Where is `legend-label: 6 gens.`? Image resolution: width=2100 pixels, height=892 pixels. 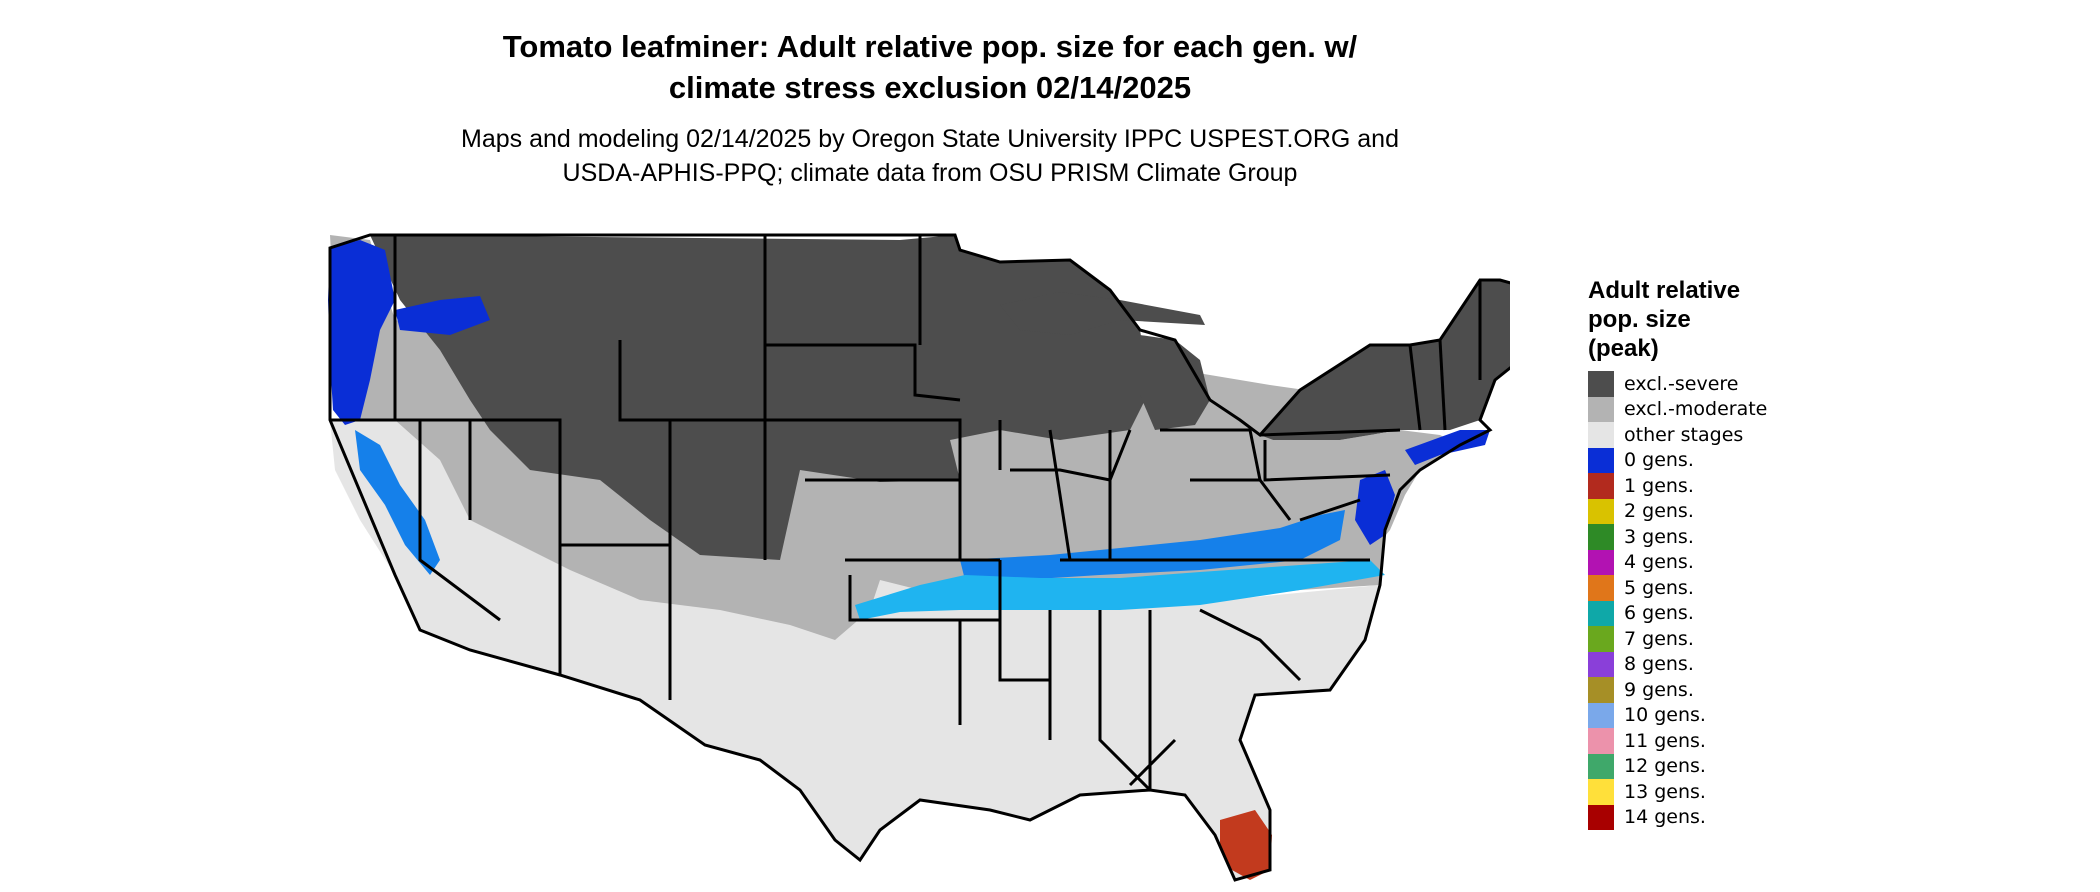 legend-label: 6 gens. is located at coordinates (1659, 613).